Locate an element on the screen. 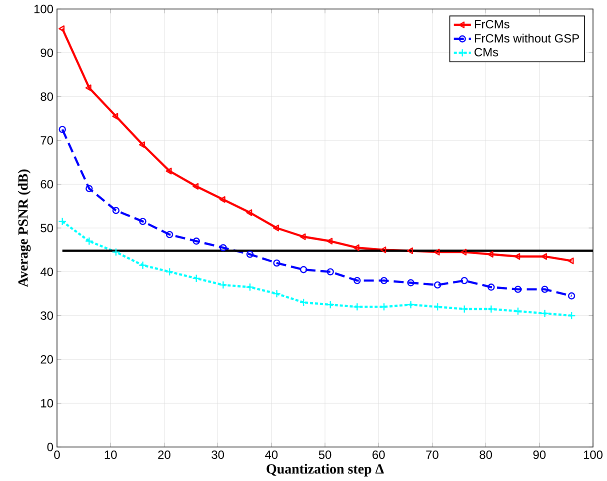 The image size is (607, 481). x-tick-label: 80 is located at coordinates (486, 454).